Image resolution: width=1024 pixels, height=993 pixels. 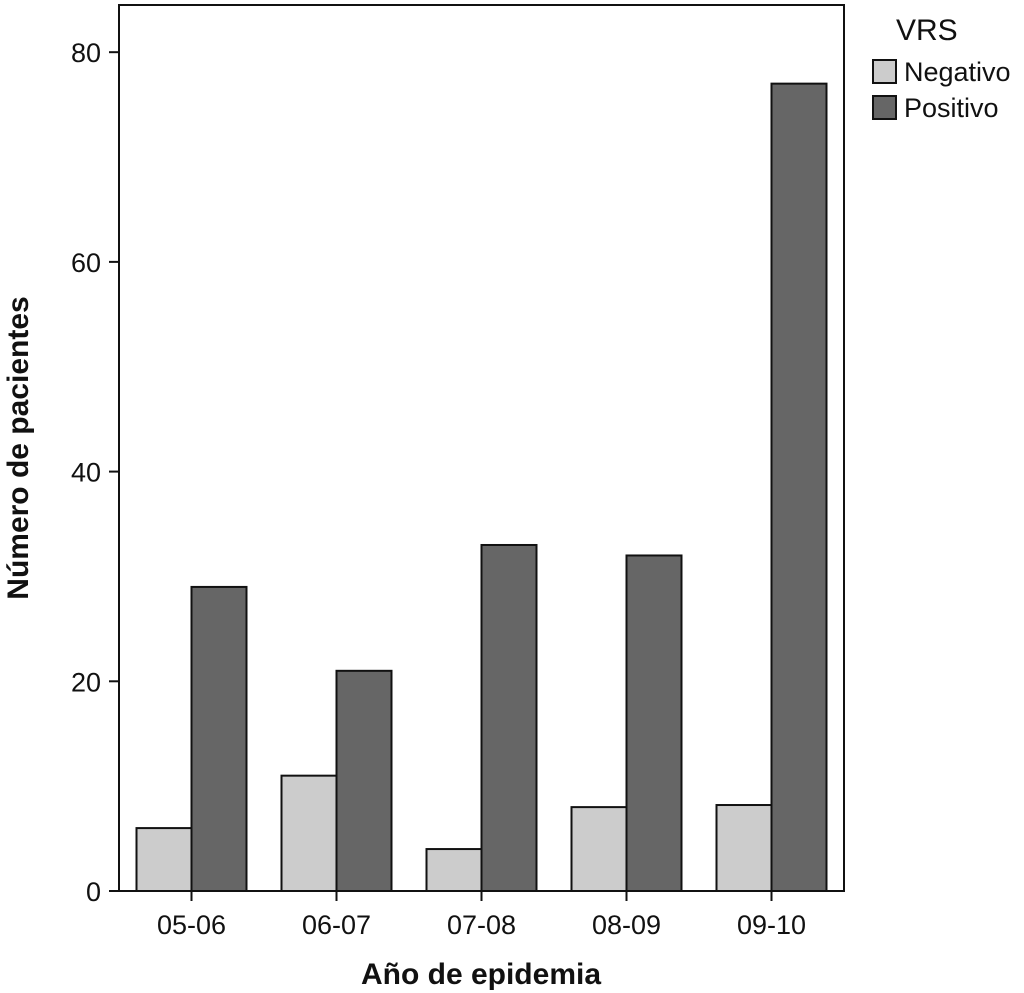 What do you see at coordinates (927, 30) in the screenshot?
I see `legend-title: VRS` at bounding box center [927, 30].